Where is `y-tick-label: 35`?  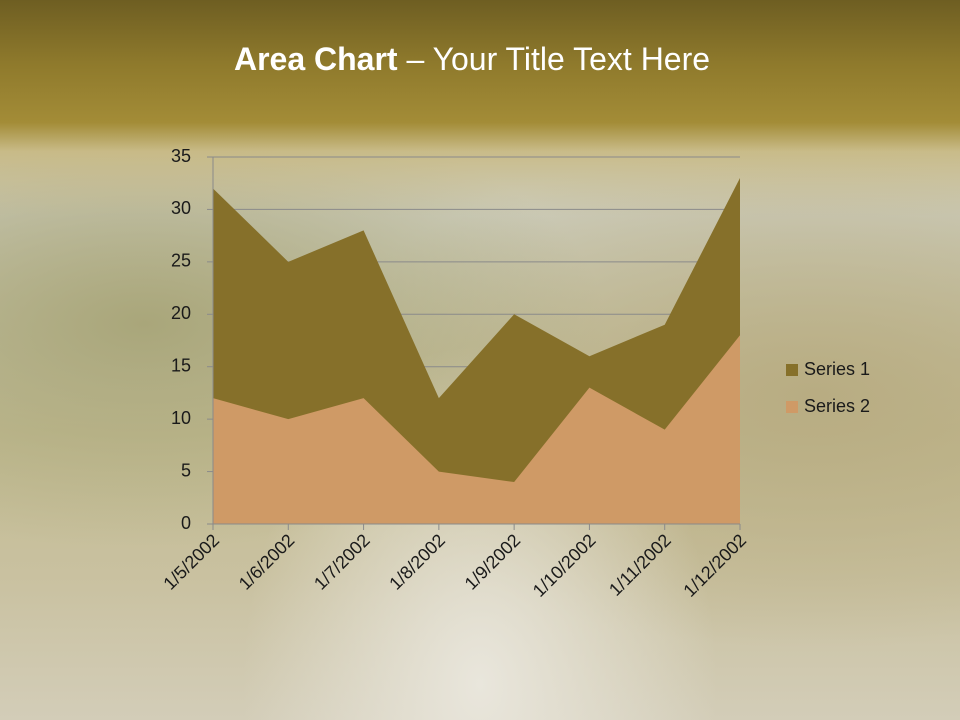
y-tick-label: 35 is located at coordinates (181, 156).